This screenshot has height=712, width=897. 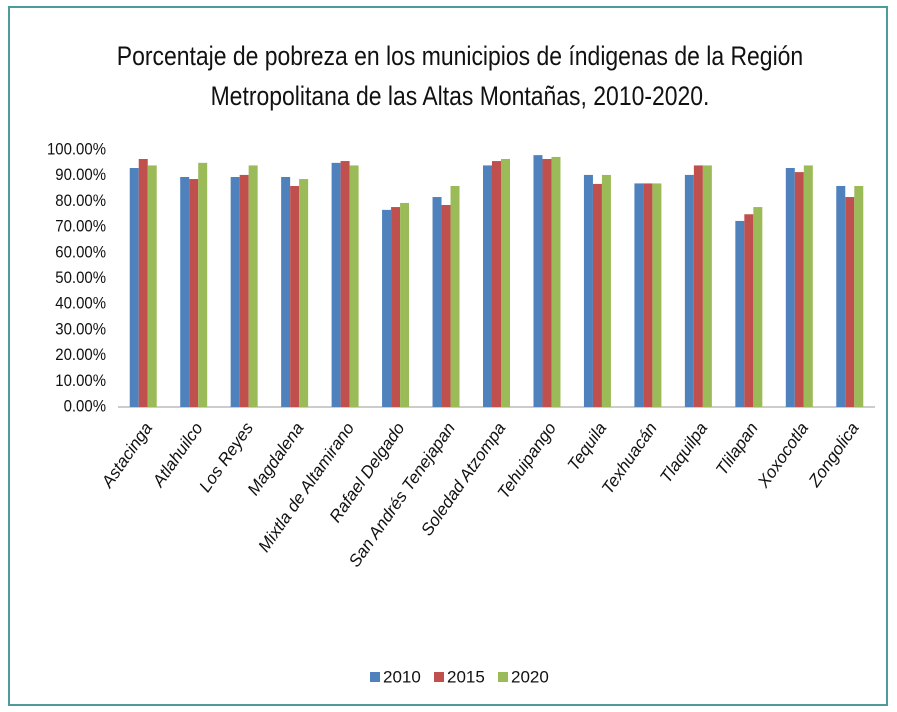 I want to click on legend-label: 2020, so click(x=530, y=676).